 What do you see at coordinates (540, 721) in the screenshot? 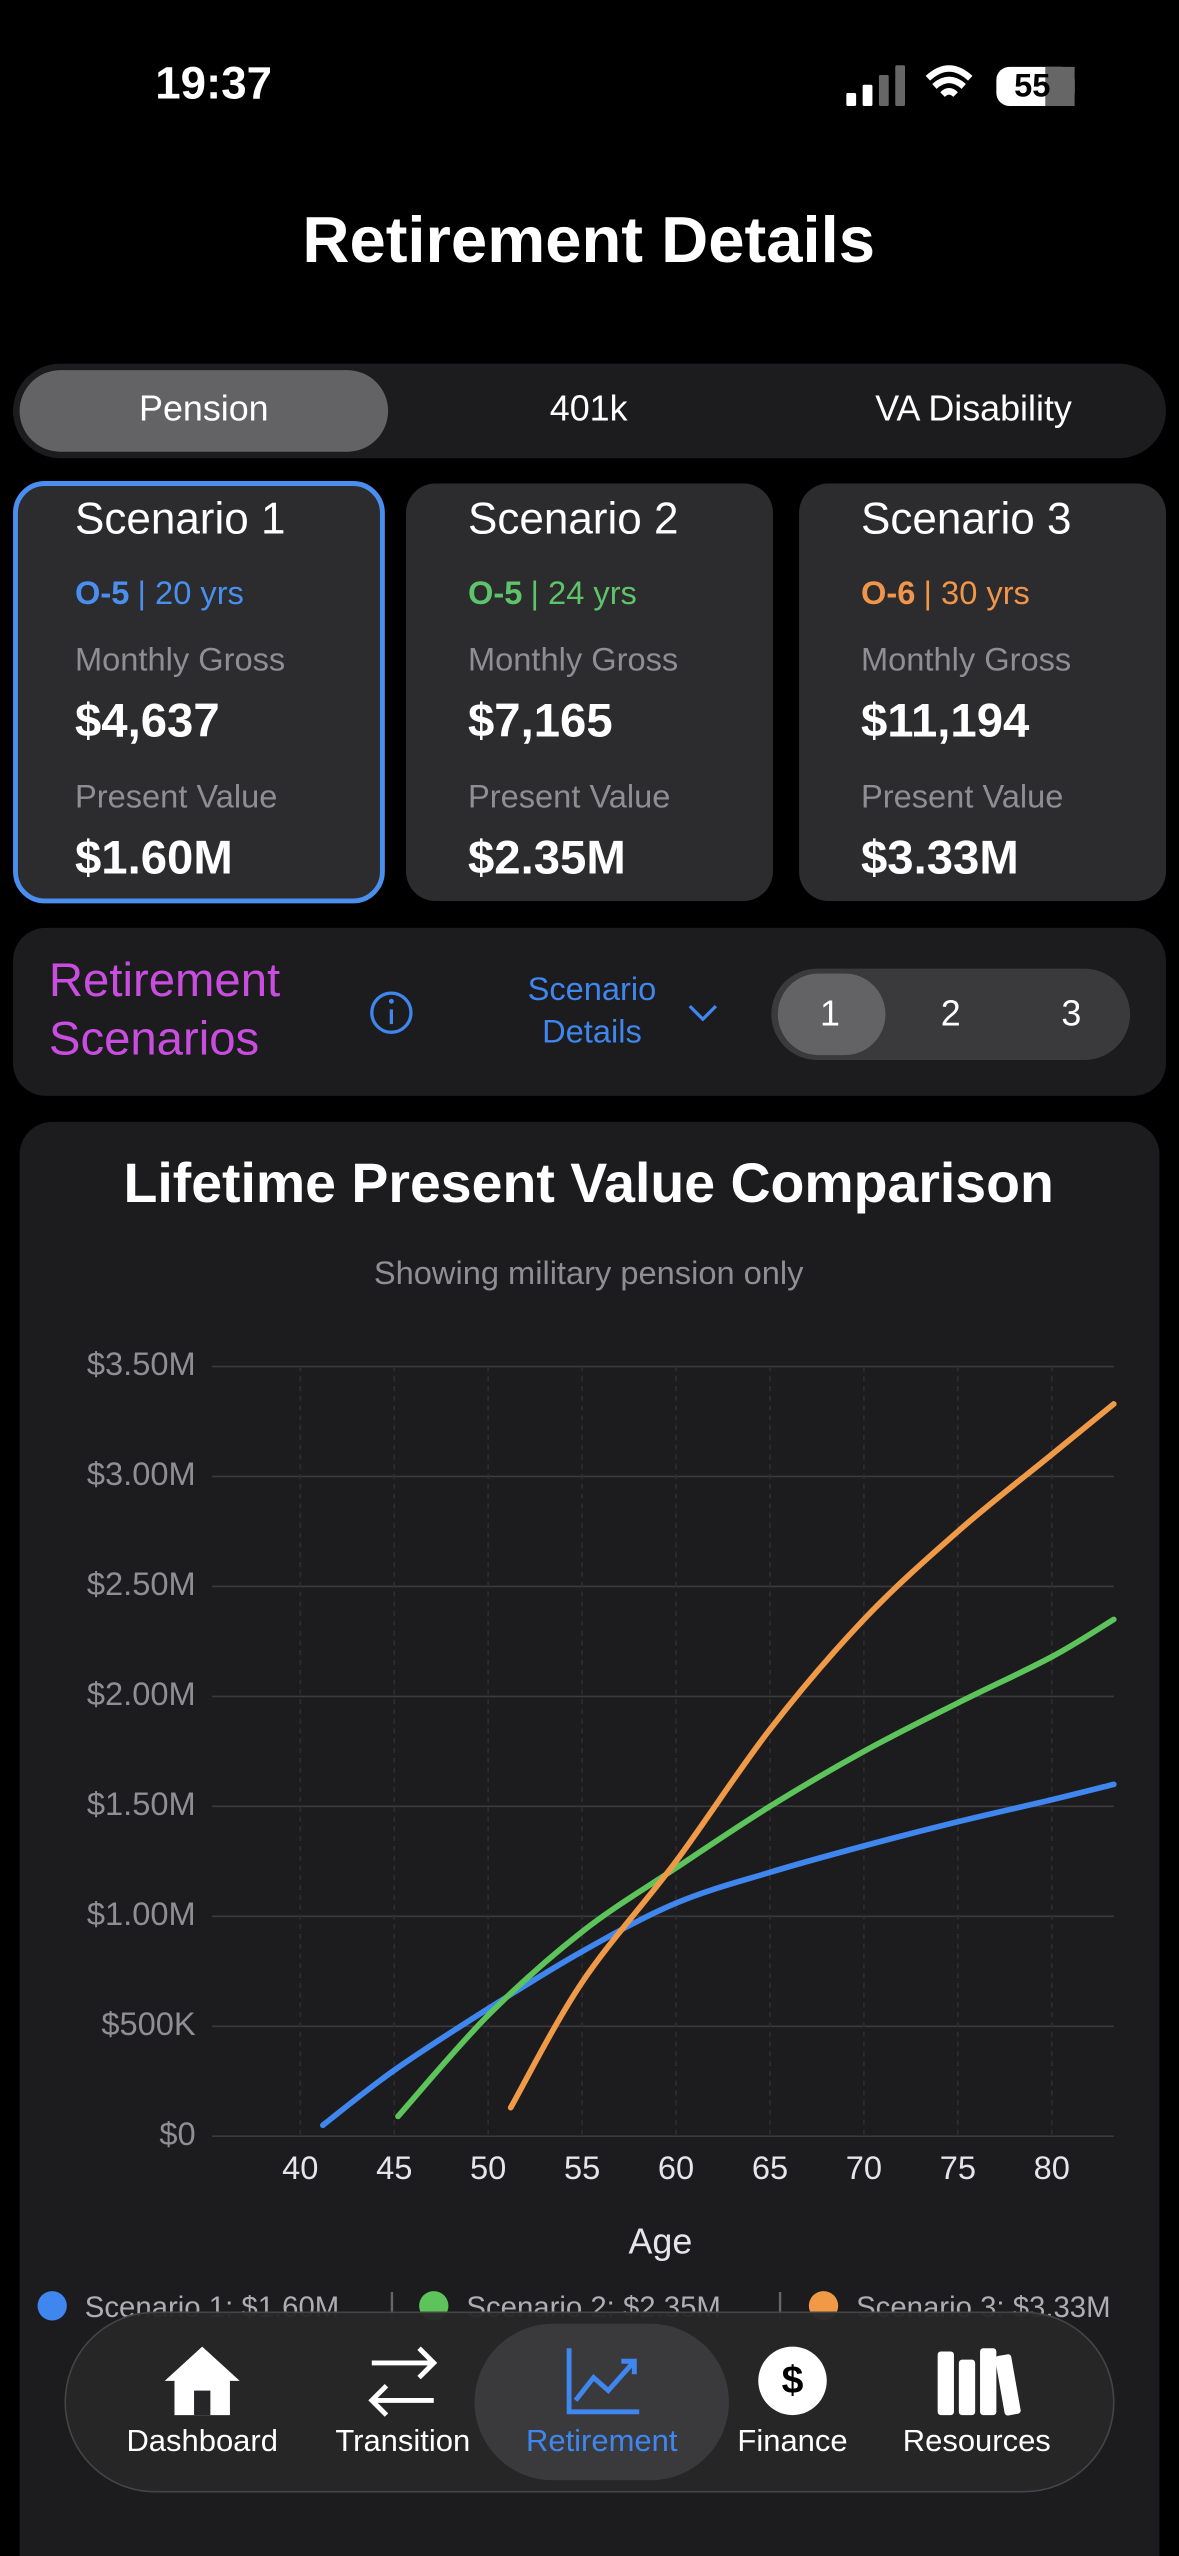
I see `card-value: $7,165` at bounding box center [540, 721].